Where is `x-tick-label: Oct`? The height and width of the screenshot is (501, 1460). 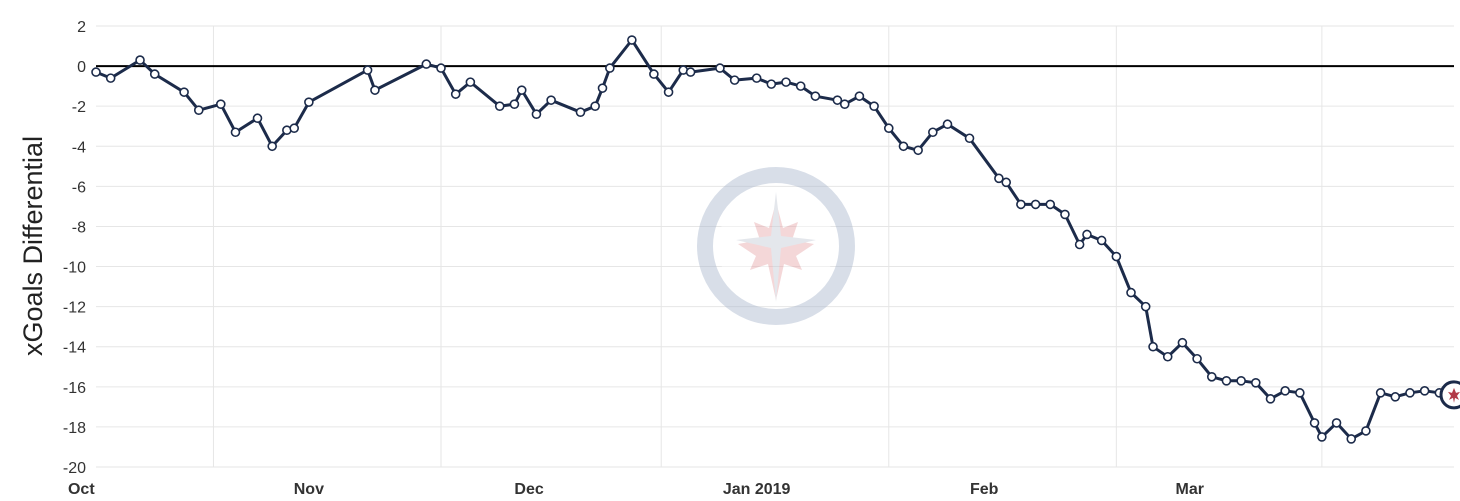
x-tick-label: Oct is located at coordinates (81, 489).